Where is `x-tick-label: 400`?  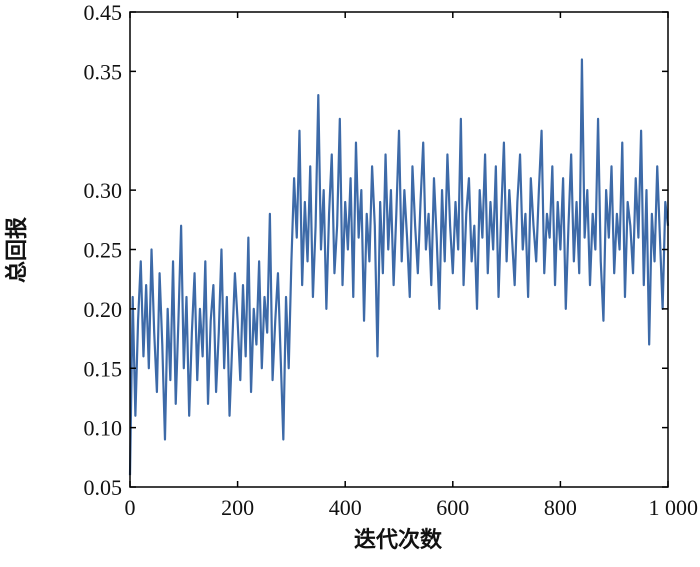
x-tick-label: 400 is located at coordinates (345, 507).